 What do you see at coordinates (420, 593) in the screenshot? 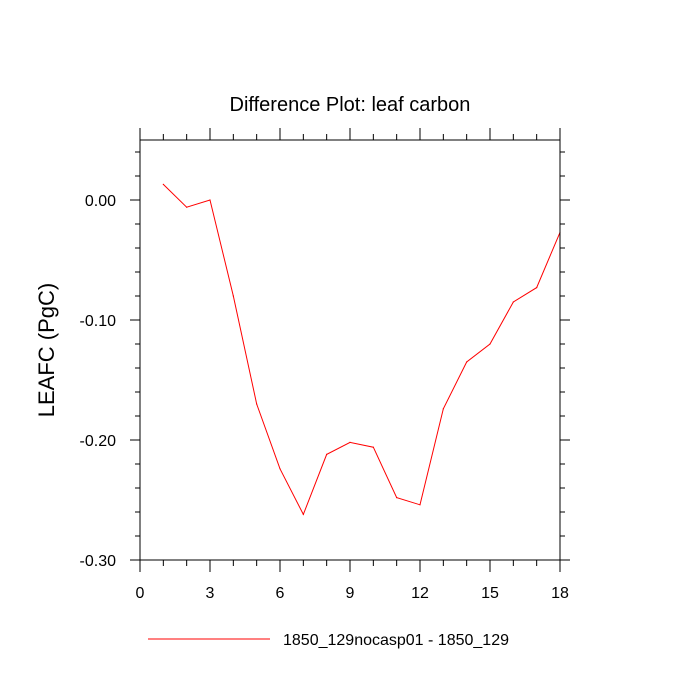
I see `x-tick-label: 12` at bounding box center [420, 593].